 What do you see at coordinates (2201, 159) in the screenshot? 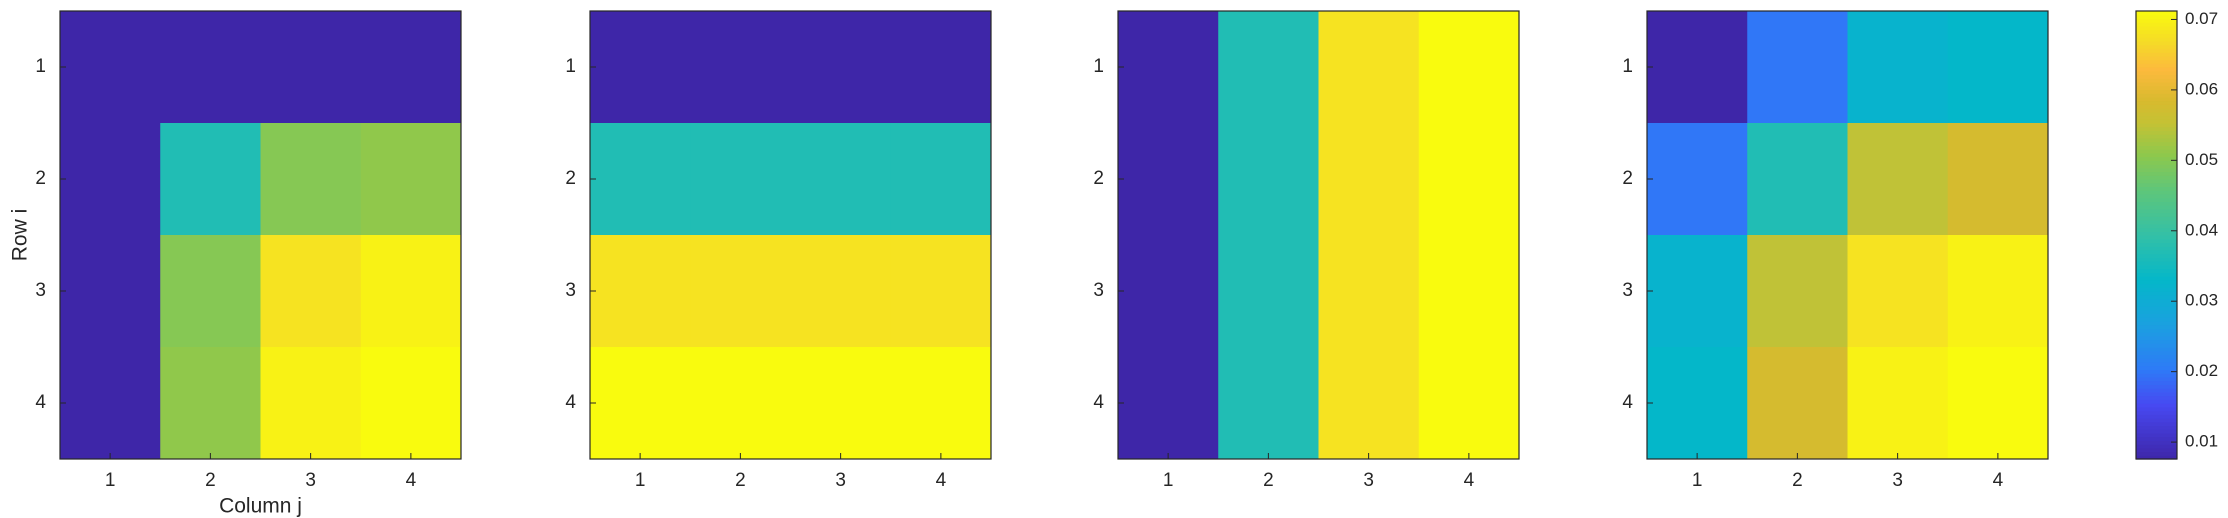
I see `colorbar-tick-label: 0.05` at bounding box center [2201, 159].